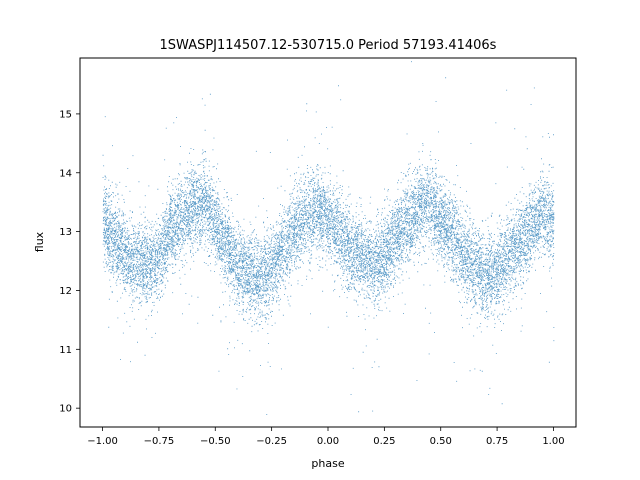 This screenshot has height=480, width=640. What do you see at coordinates (65, 409) in the screenshot?
I see `y-tick-label: 10` at bounding box center [65, 409].